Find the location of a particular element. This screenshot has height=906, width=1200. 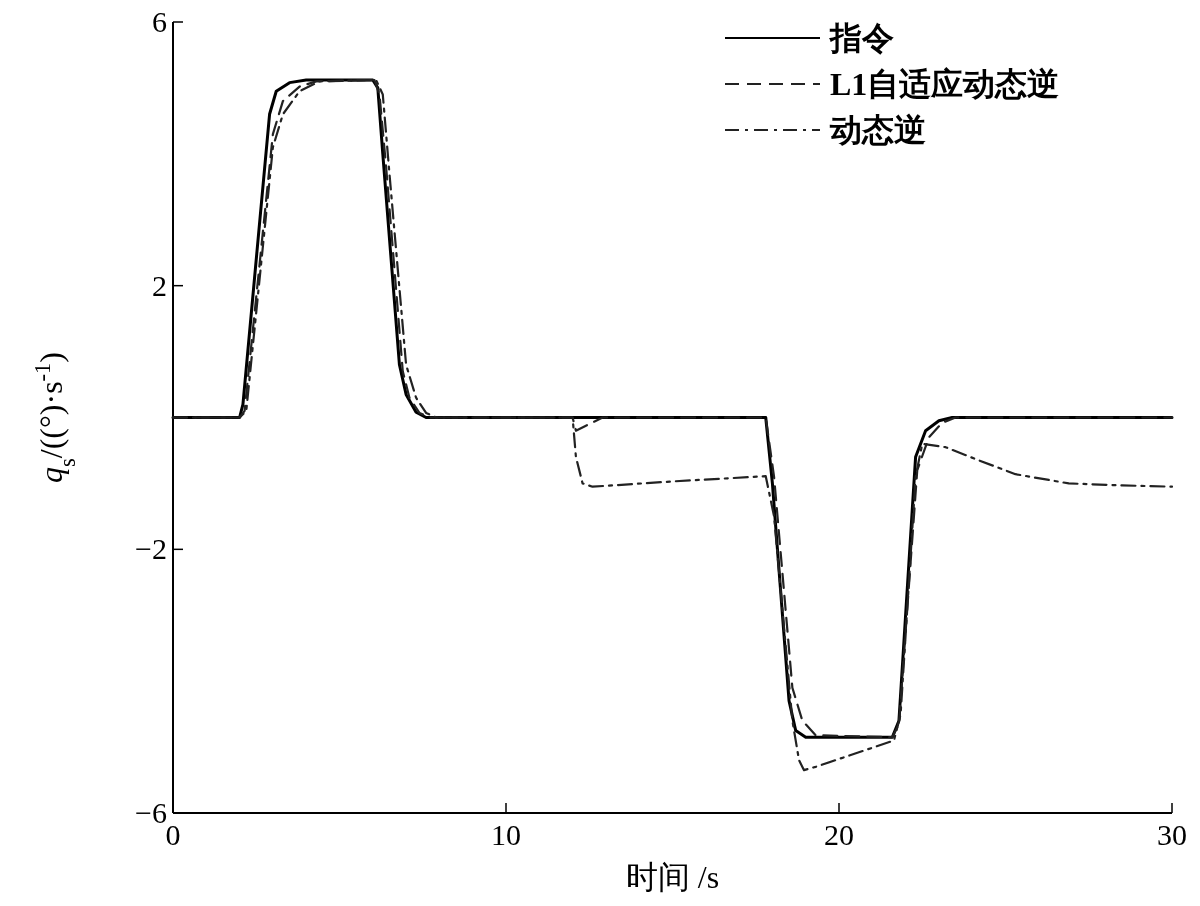

y-tick-label: 6 is located at coordinates (159, 21).